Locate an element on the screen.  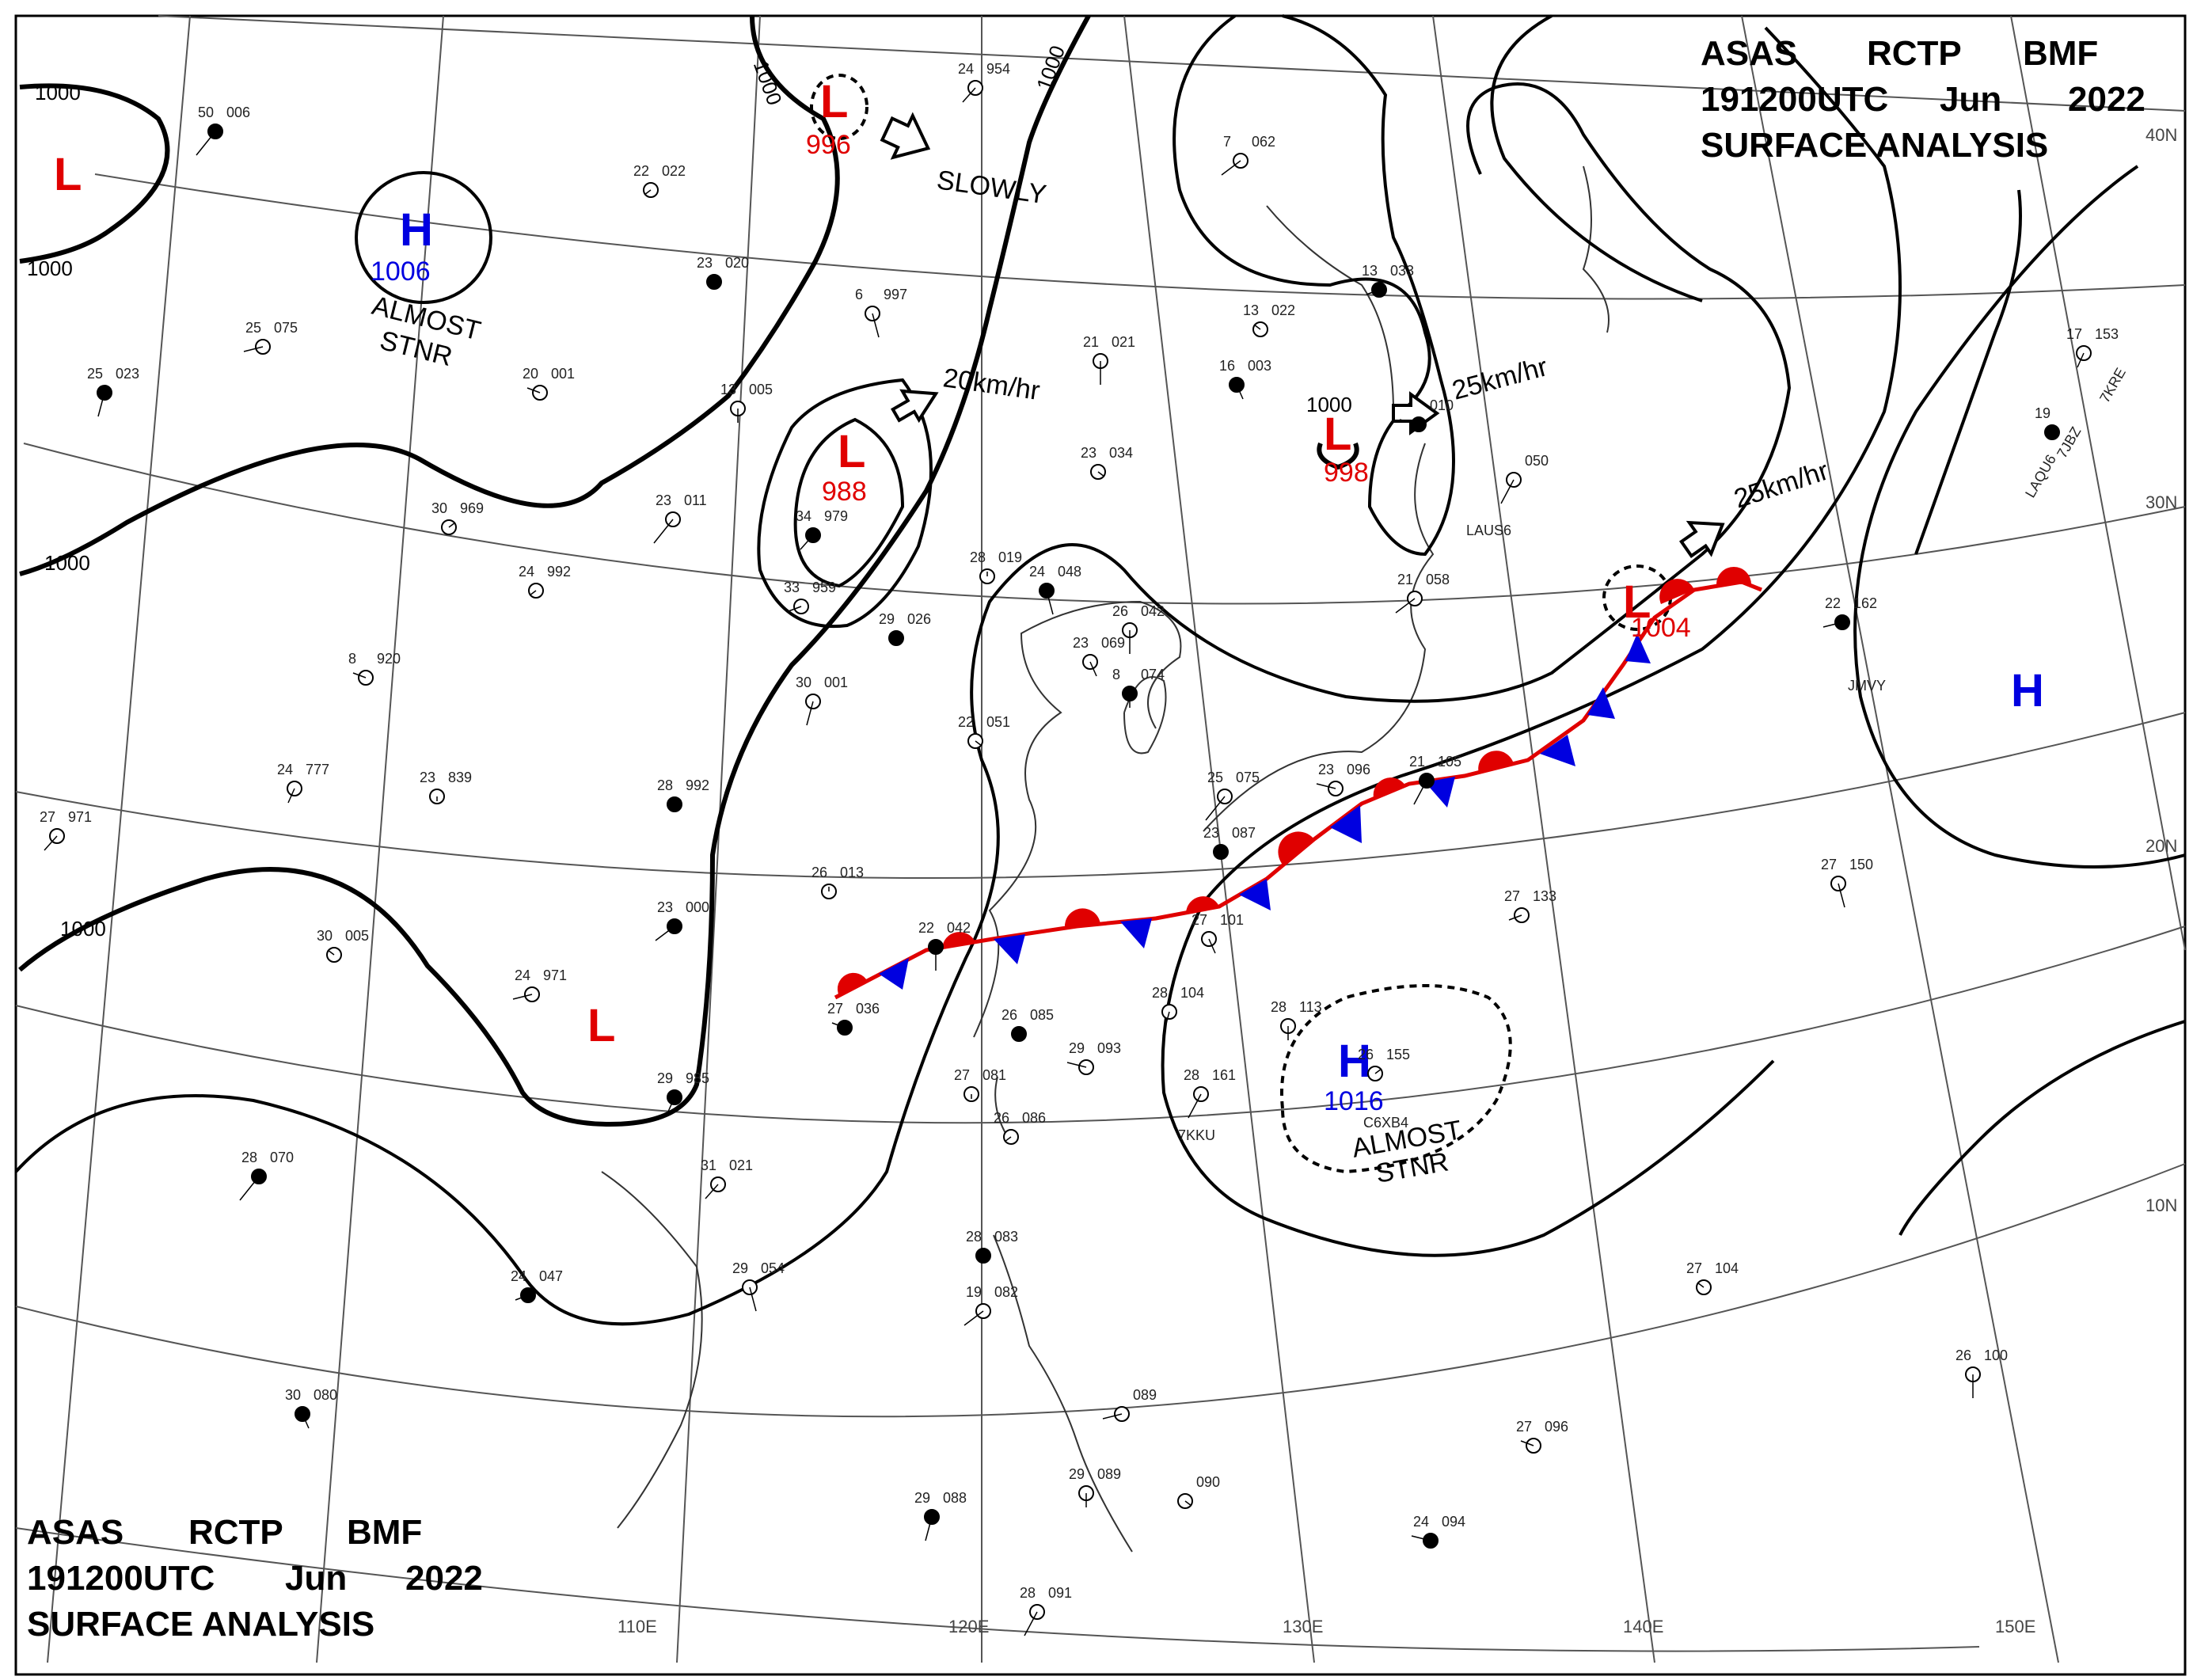
station-temperature: 17 is located at coordinates (2074, 334).